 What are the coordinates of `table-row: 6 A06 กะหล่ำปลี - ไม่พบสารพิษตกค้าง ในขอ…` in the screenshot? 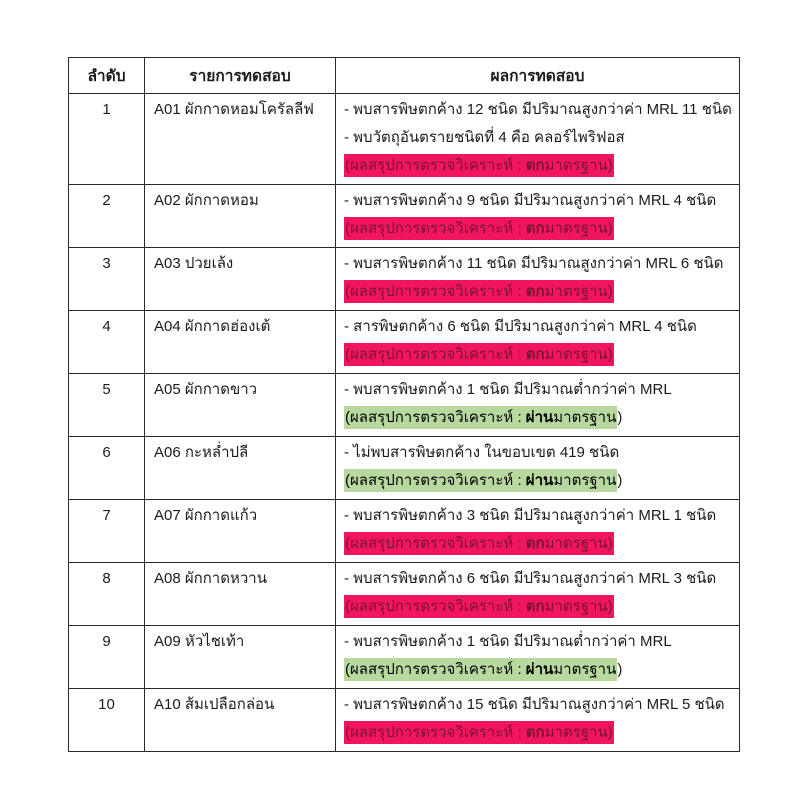 It's located at (404, 468).